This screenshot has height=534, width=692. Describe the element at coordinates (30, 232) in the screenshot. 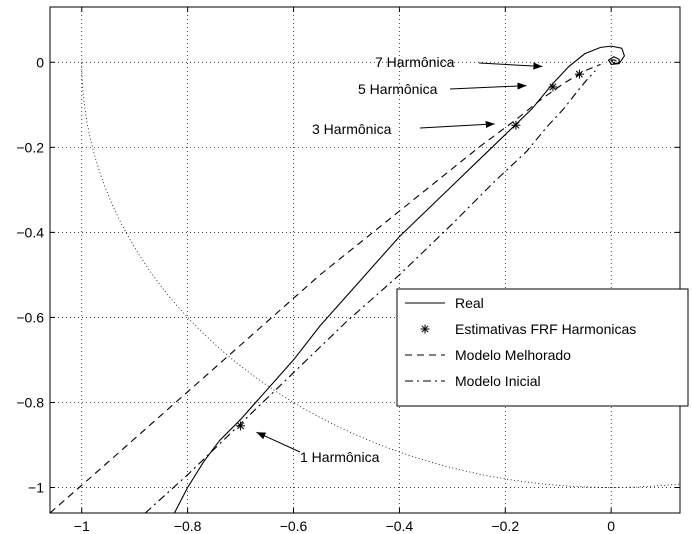

I see `y-tick-label: −0.4` at that location.